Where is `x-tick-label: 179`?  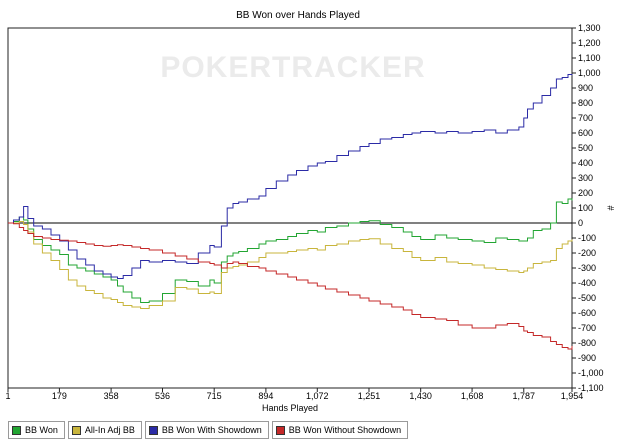 x-tick-label: 179 is located at coordinates (59, 396).